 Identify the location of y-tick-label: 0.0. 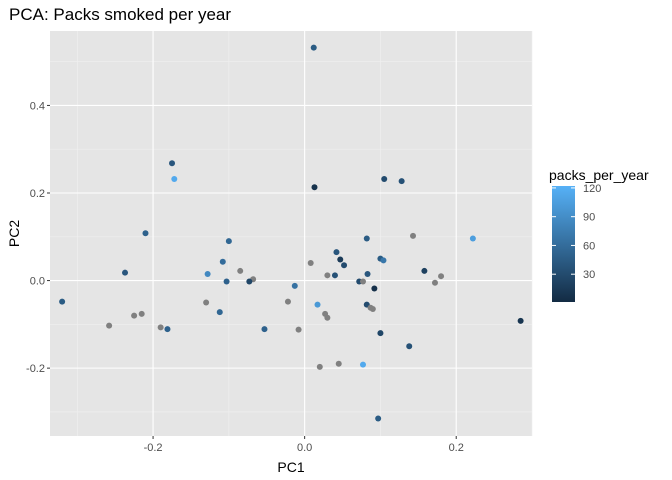
(37, 282).